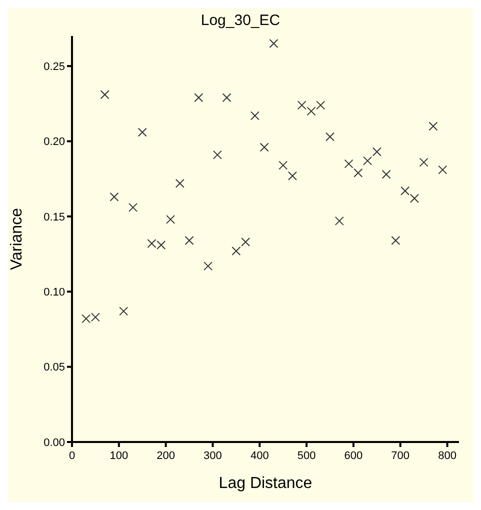 This screenshot has width=481, height=510. What do you see at coordinates (72, 456) in the screenshot?
I see `x-tick-label: 0` at bounding box center [72, 456].